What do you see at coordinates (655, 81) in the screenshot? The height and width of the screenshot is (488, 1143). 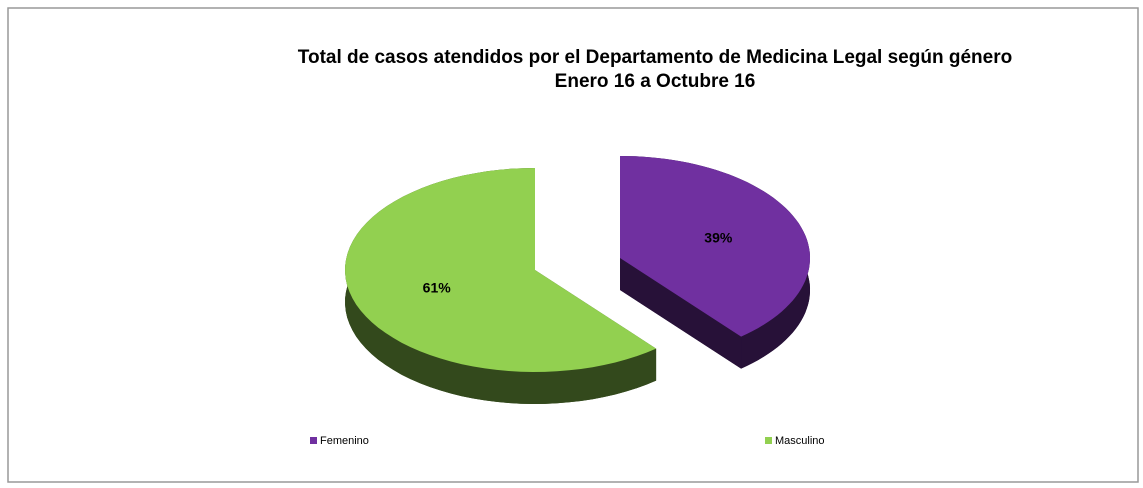 I see `chart-subtitle: Enero 16 a Octubre 16` at bounding box center [655, 81].